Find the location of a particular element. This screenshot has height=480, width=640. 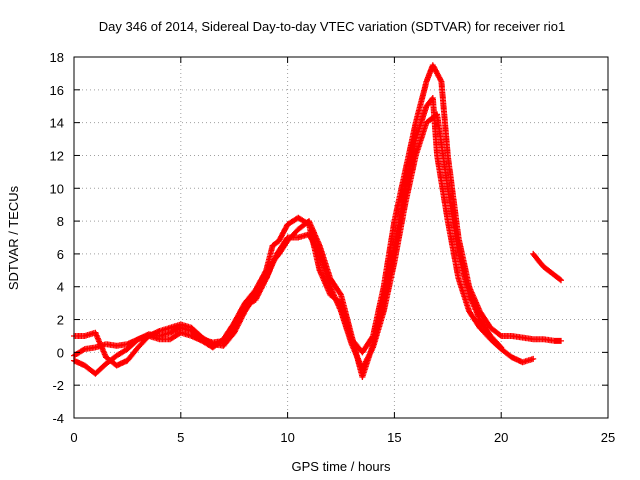

y-tick-label: 8 is located at coordinates (60, 221).